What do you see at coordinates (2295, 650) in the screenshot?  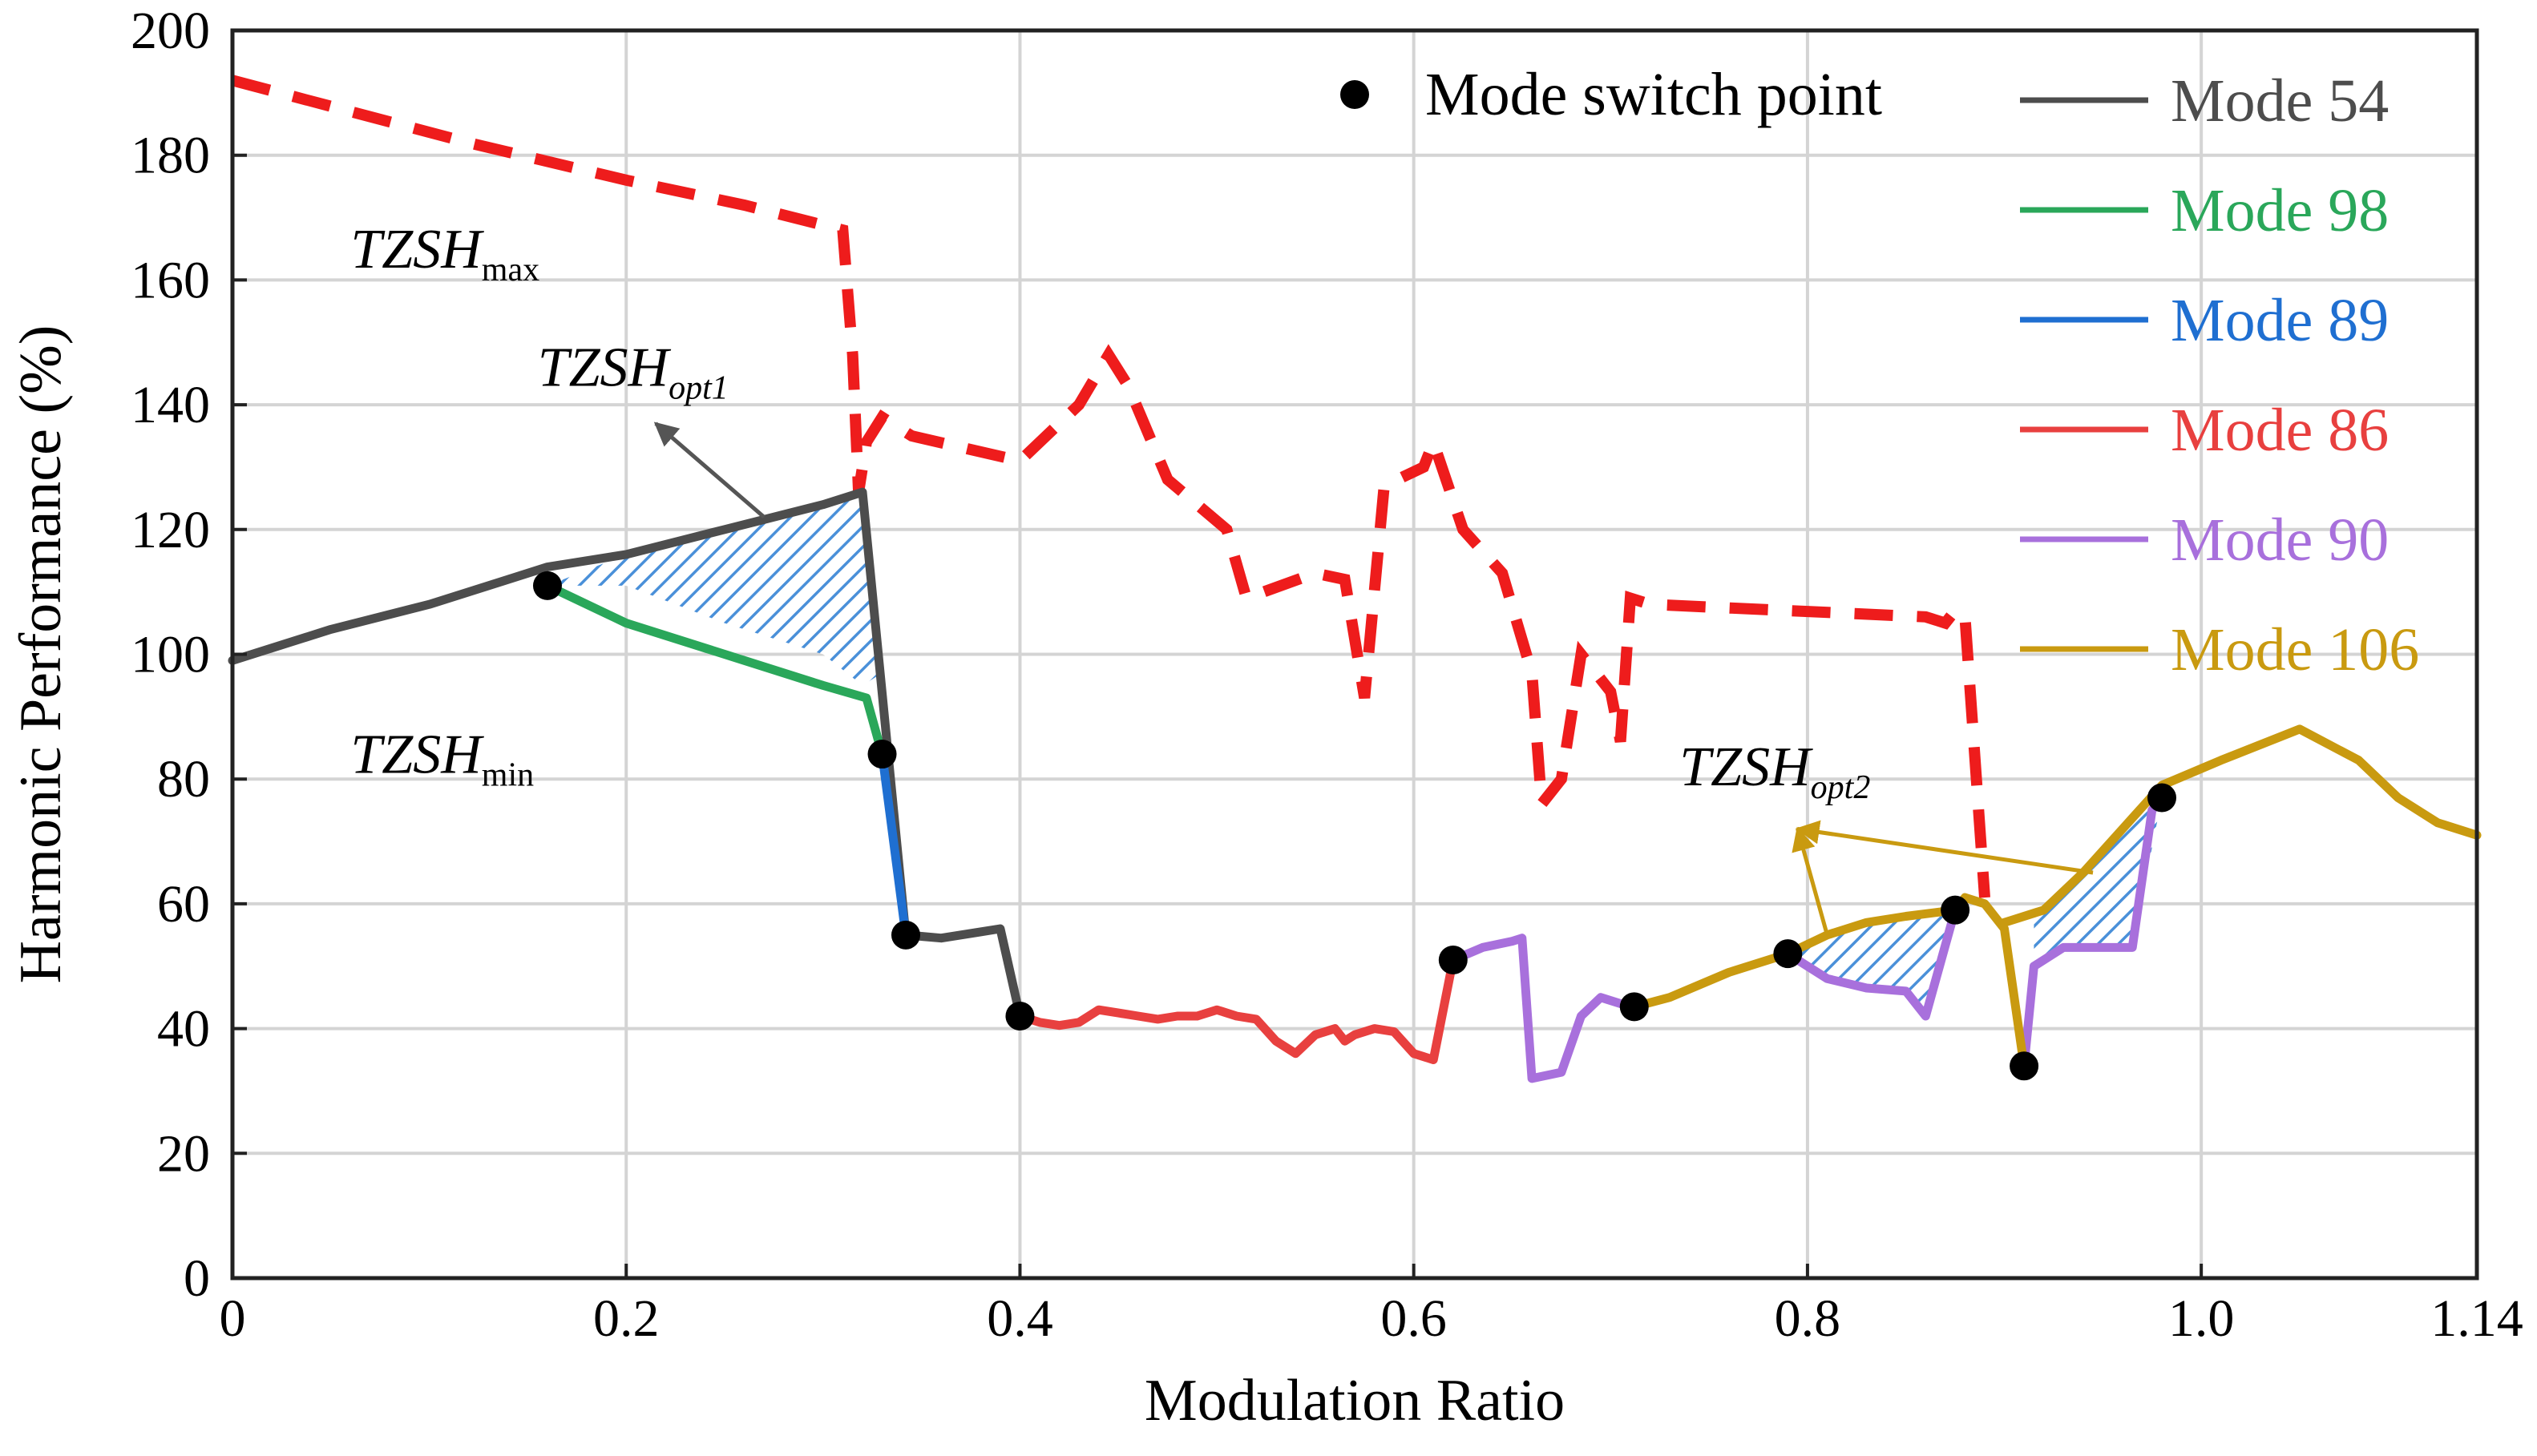 I see `legend-label: Mode 106` at bounding box center [2295, 650].